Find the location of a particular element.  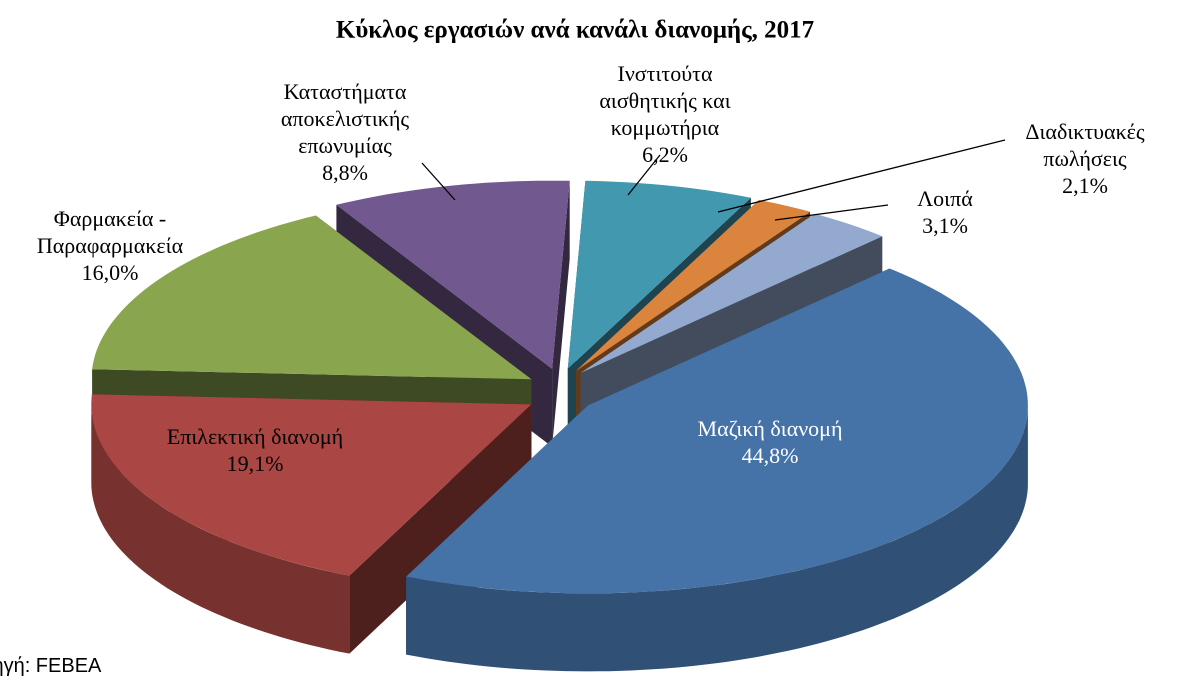

data-label: Διαδικτυακές πωλήσεις 2,1% is located at coordinates (1085, 158).